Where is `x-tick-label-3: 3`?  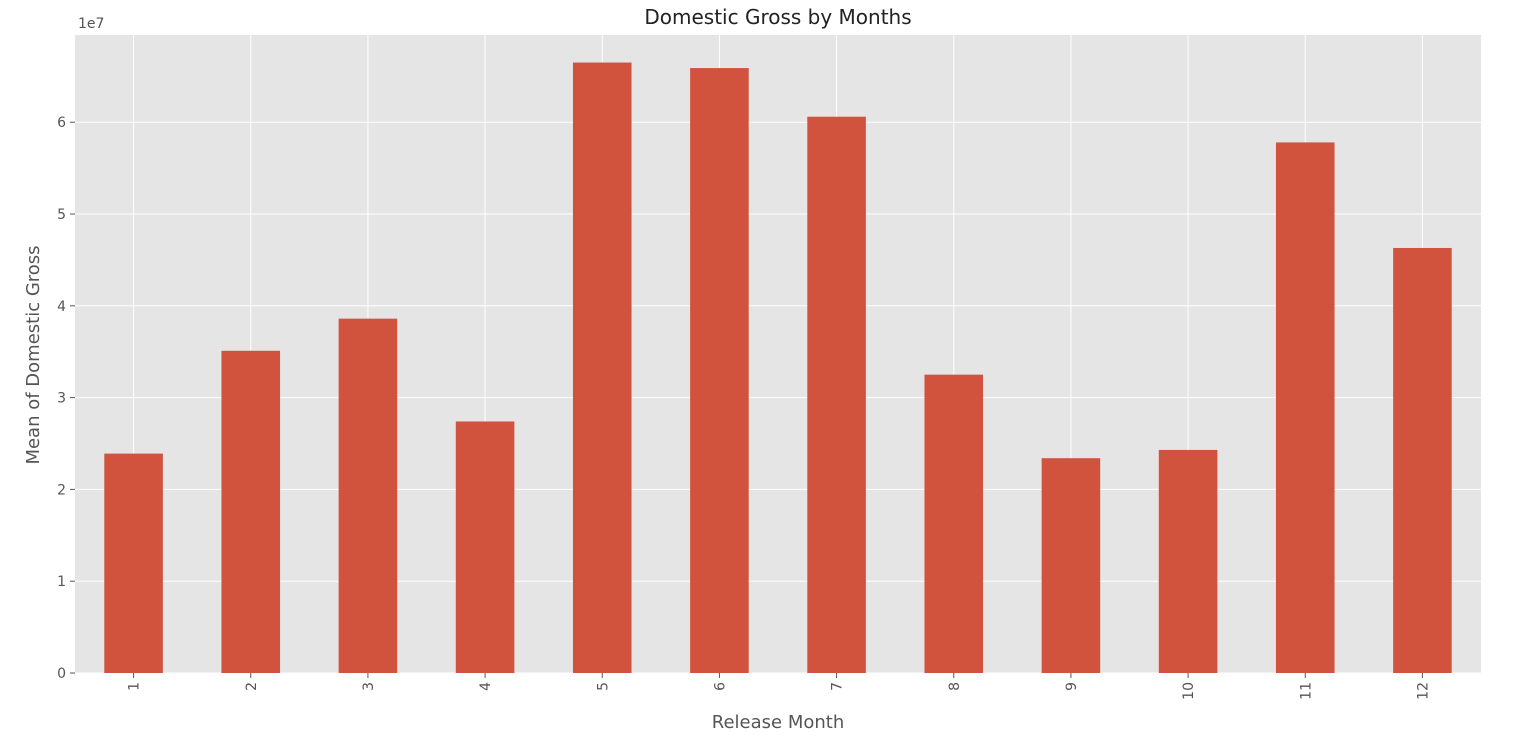
x-tick-label-3: 3 is located at coordinates (369, 686).